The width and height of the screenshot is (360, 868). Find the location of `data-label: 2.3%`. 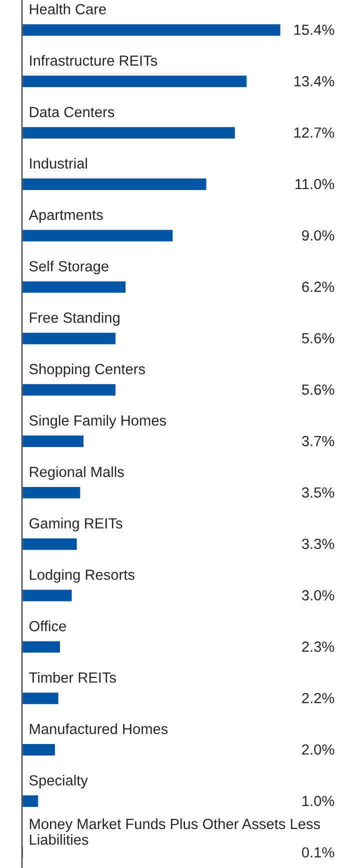

data-label: 2.3% is located at coordinates (318, 647).